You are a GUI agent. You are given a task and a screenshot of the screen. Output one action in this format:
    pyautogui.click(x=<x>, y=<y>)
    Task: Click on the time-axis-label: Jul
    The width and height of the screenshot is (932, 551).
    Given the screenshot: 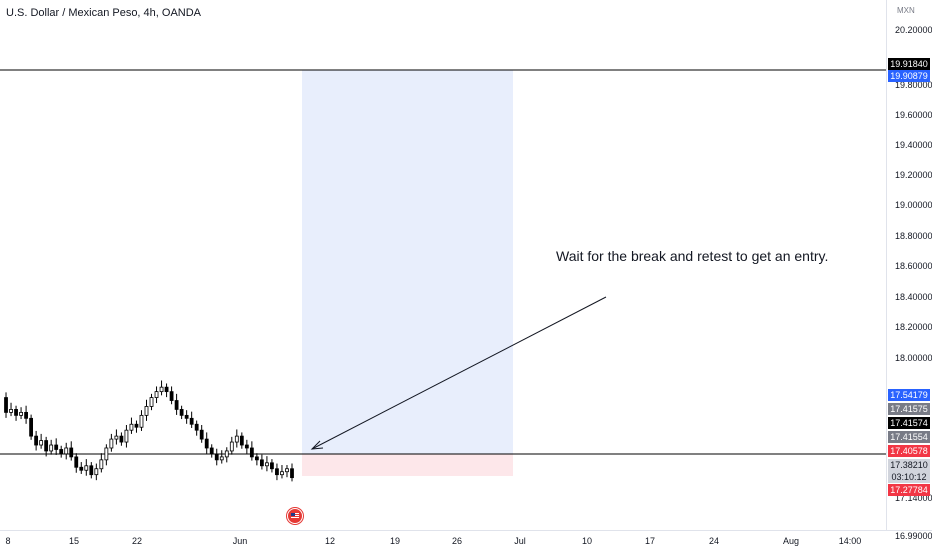 What is the action you would take?
    pyautogui.click(x=520, y=541)
    